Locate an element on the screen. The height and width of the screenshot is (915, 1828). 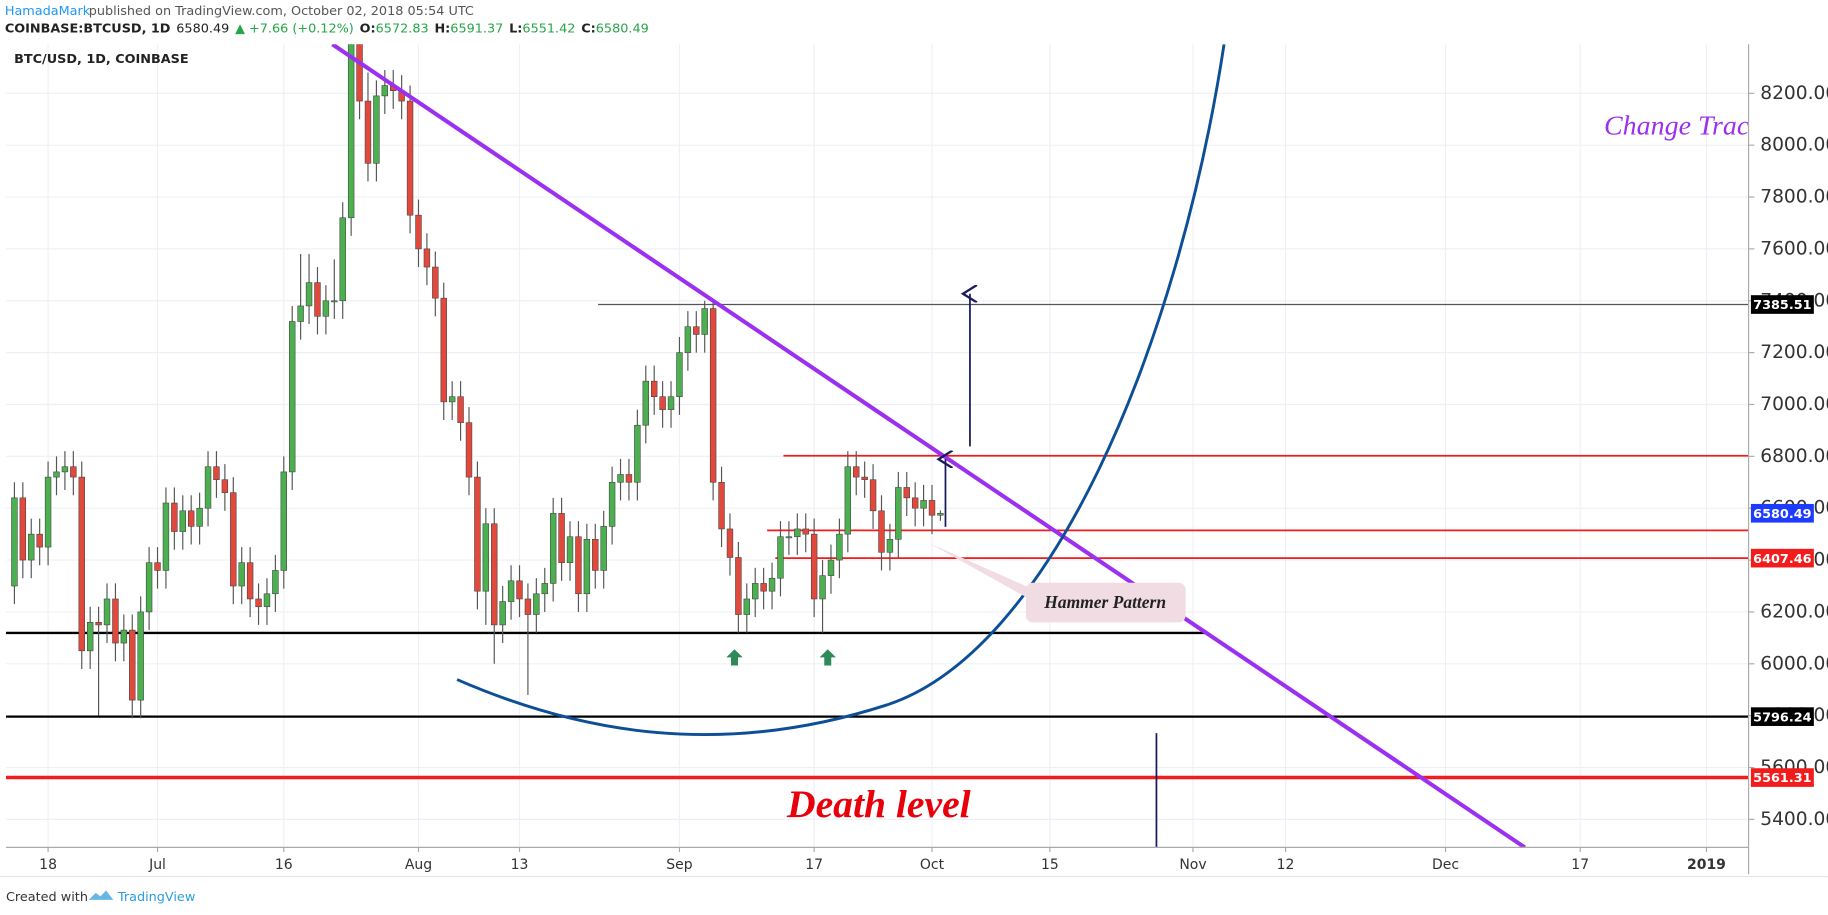
x-tick-label: 17 is located at coordinates (1580, 865).